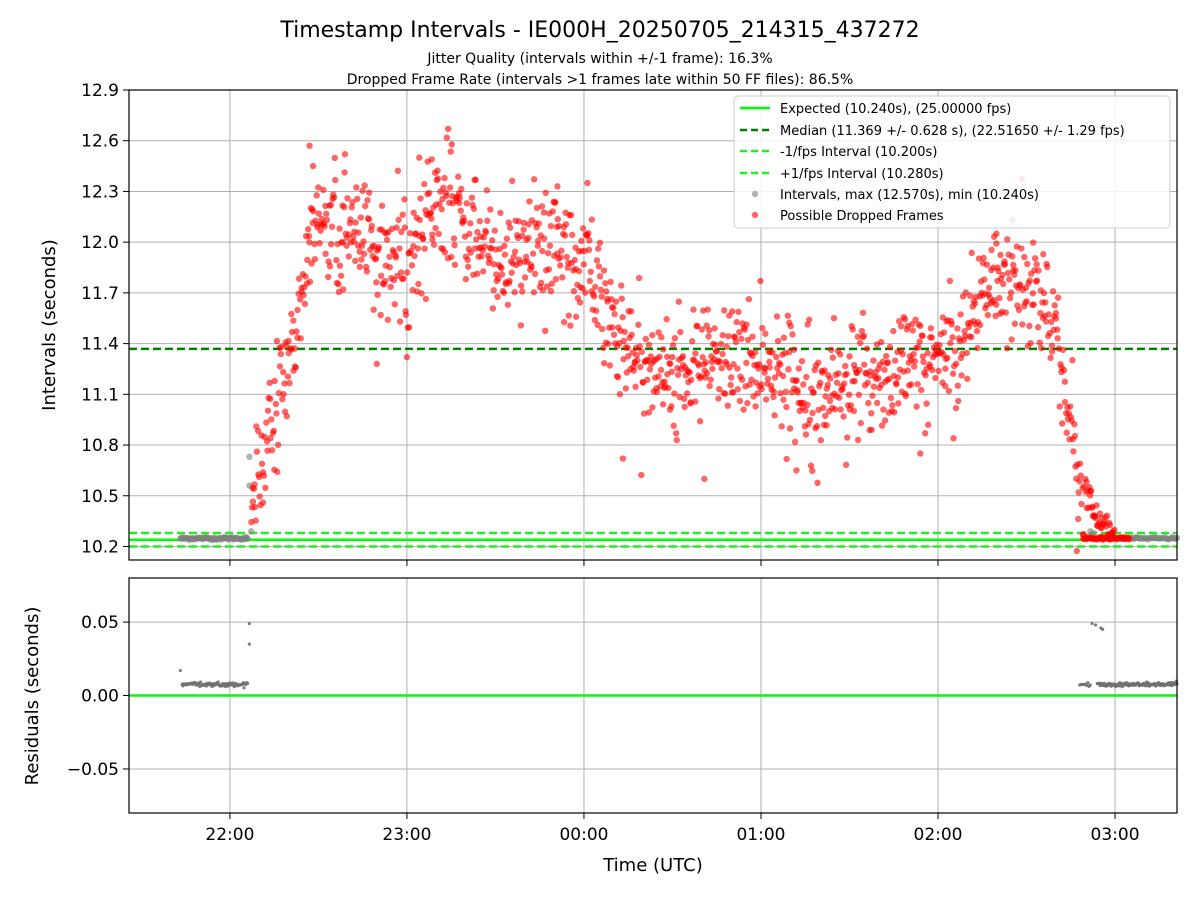 Image resolution: width=1200 pixels, height=900 pixels. I want to click on y-tick-label: 11.1, so click(100, 395).